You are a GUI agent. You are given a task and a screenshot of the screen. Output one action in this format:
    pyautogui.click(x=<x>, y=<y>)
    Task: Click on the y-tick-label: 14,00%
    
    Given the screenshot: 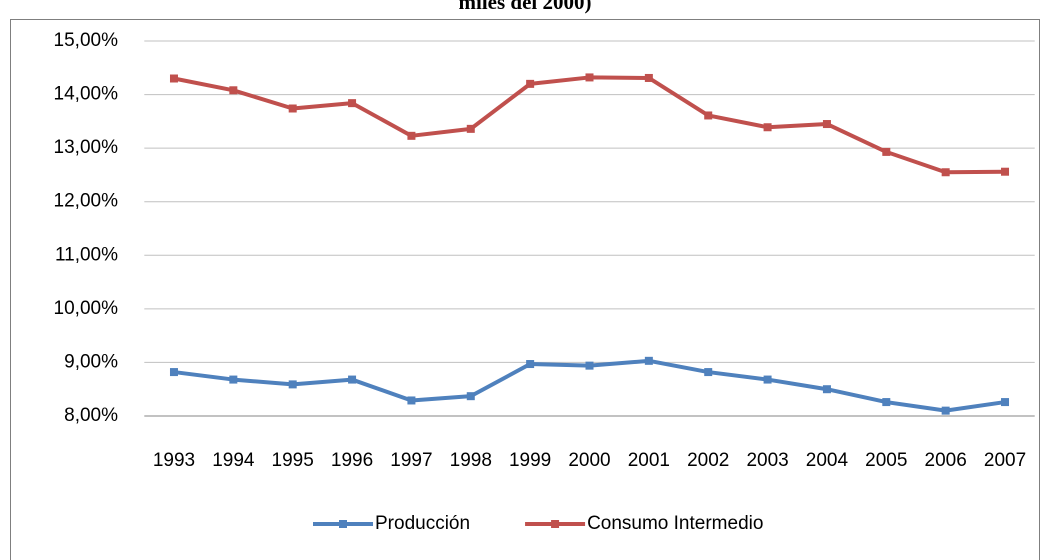 What is the action you would take?
    pyautogui.click(x=86, y=94)
    